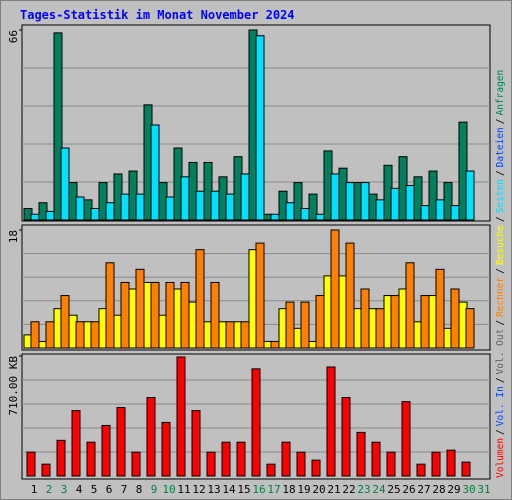 This screenshot has height=500, width=512. Describe the element at coordinates (79, 489) in the screenshot. I see `x-tick-label: 4` at that location.